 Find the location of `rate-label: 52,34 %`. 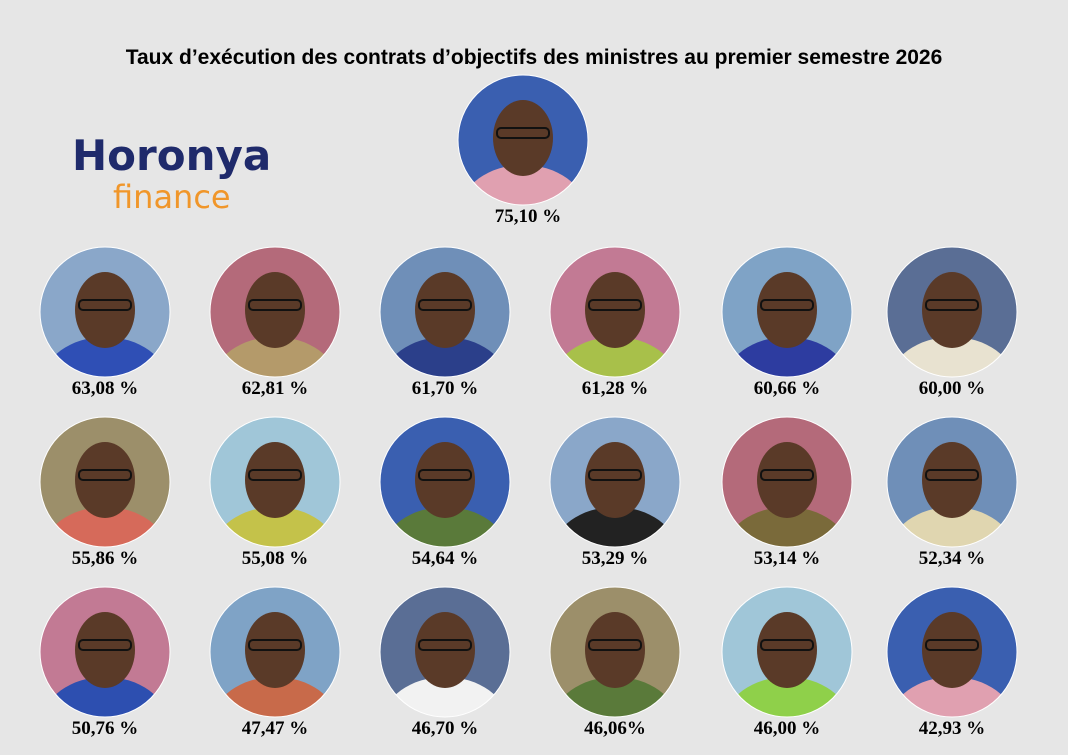

rate-label: 52,34 % is located at coordinates (952, 558).